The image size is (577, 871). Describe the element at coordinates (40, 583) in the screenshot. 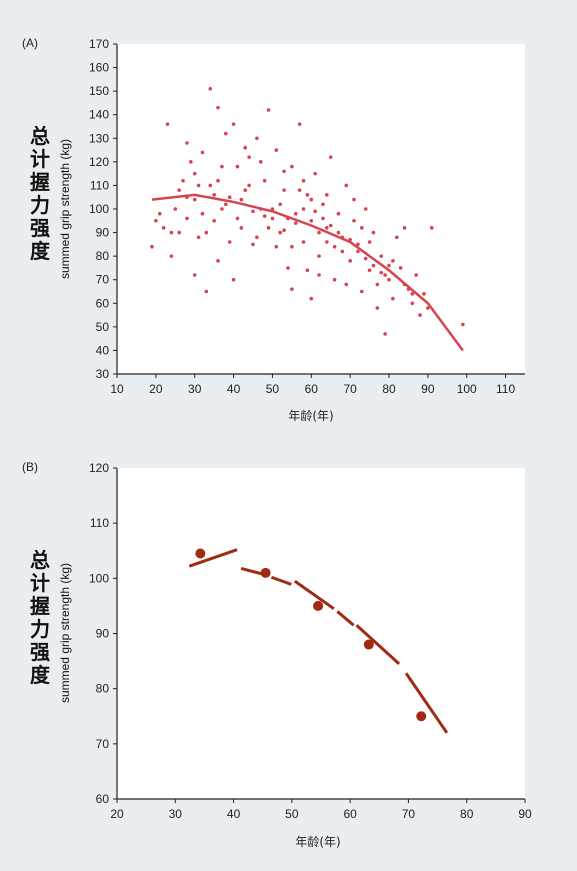

I see `y-label-char: 计` at that location.